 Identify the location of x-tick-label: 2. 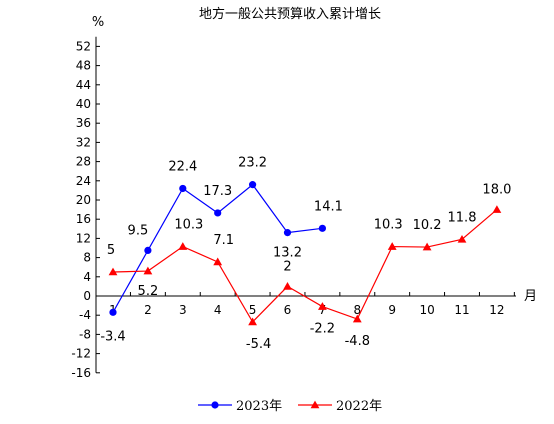
(148, 310).